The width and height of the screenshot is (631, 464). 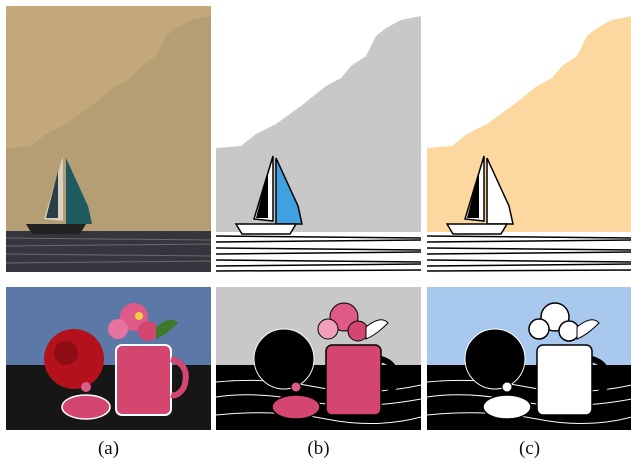 I want to click on caption-a: (a), so click(x=108, y=448).